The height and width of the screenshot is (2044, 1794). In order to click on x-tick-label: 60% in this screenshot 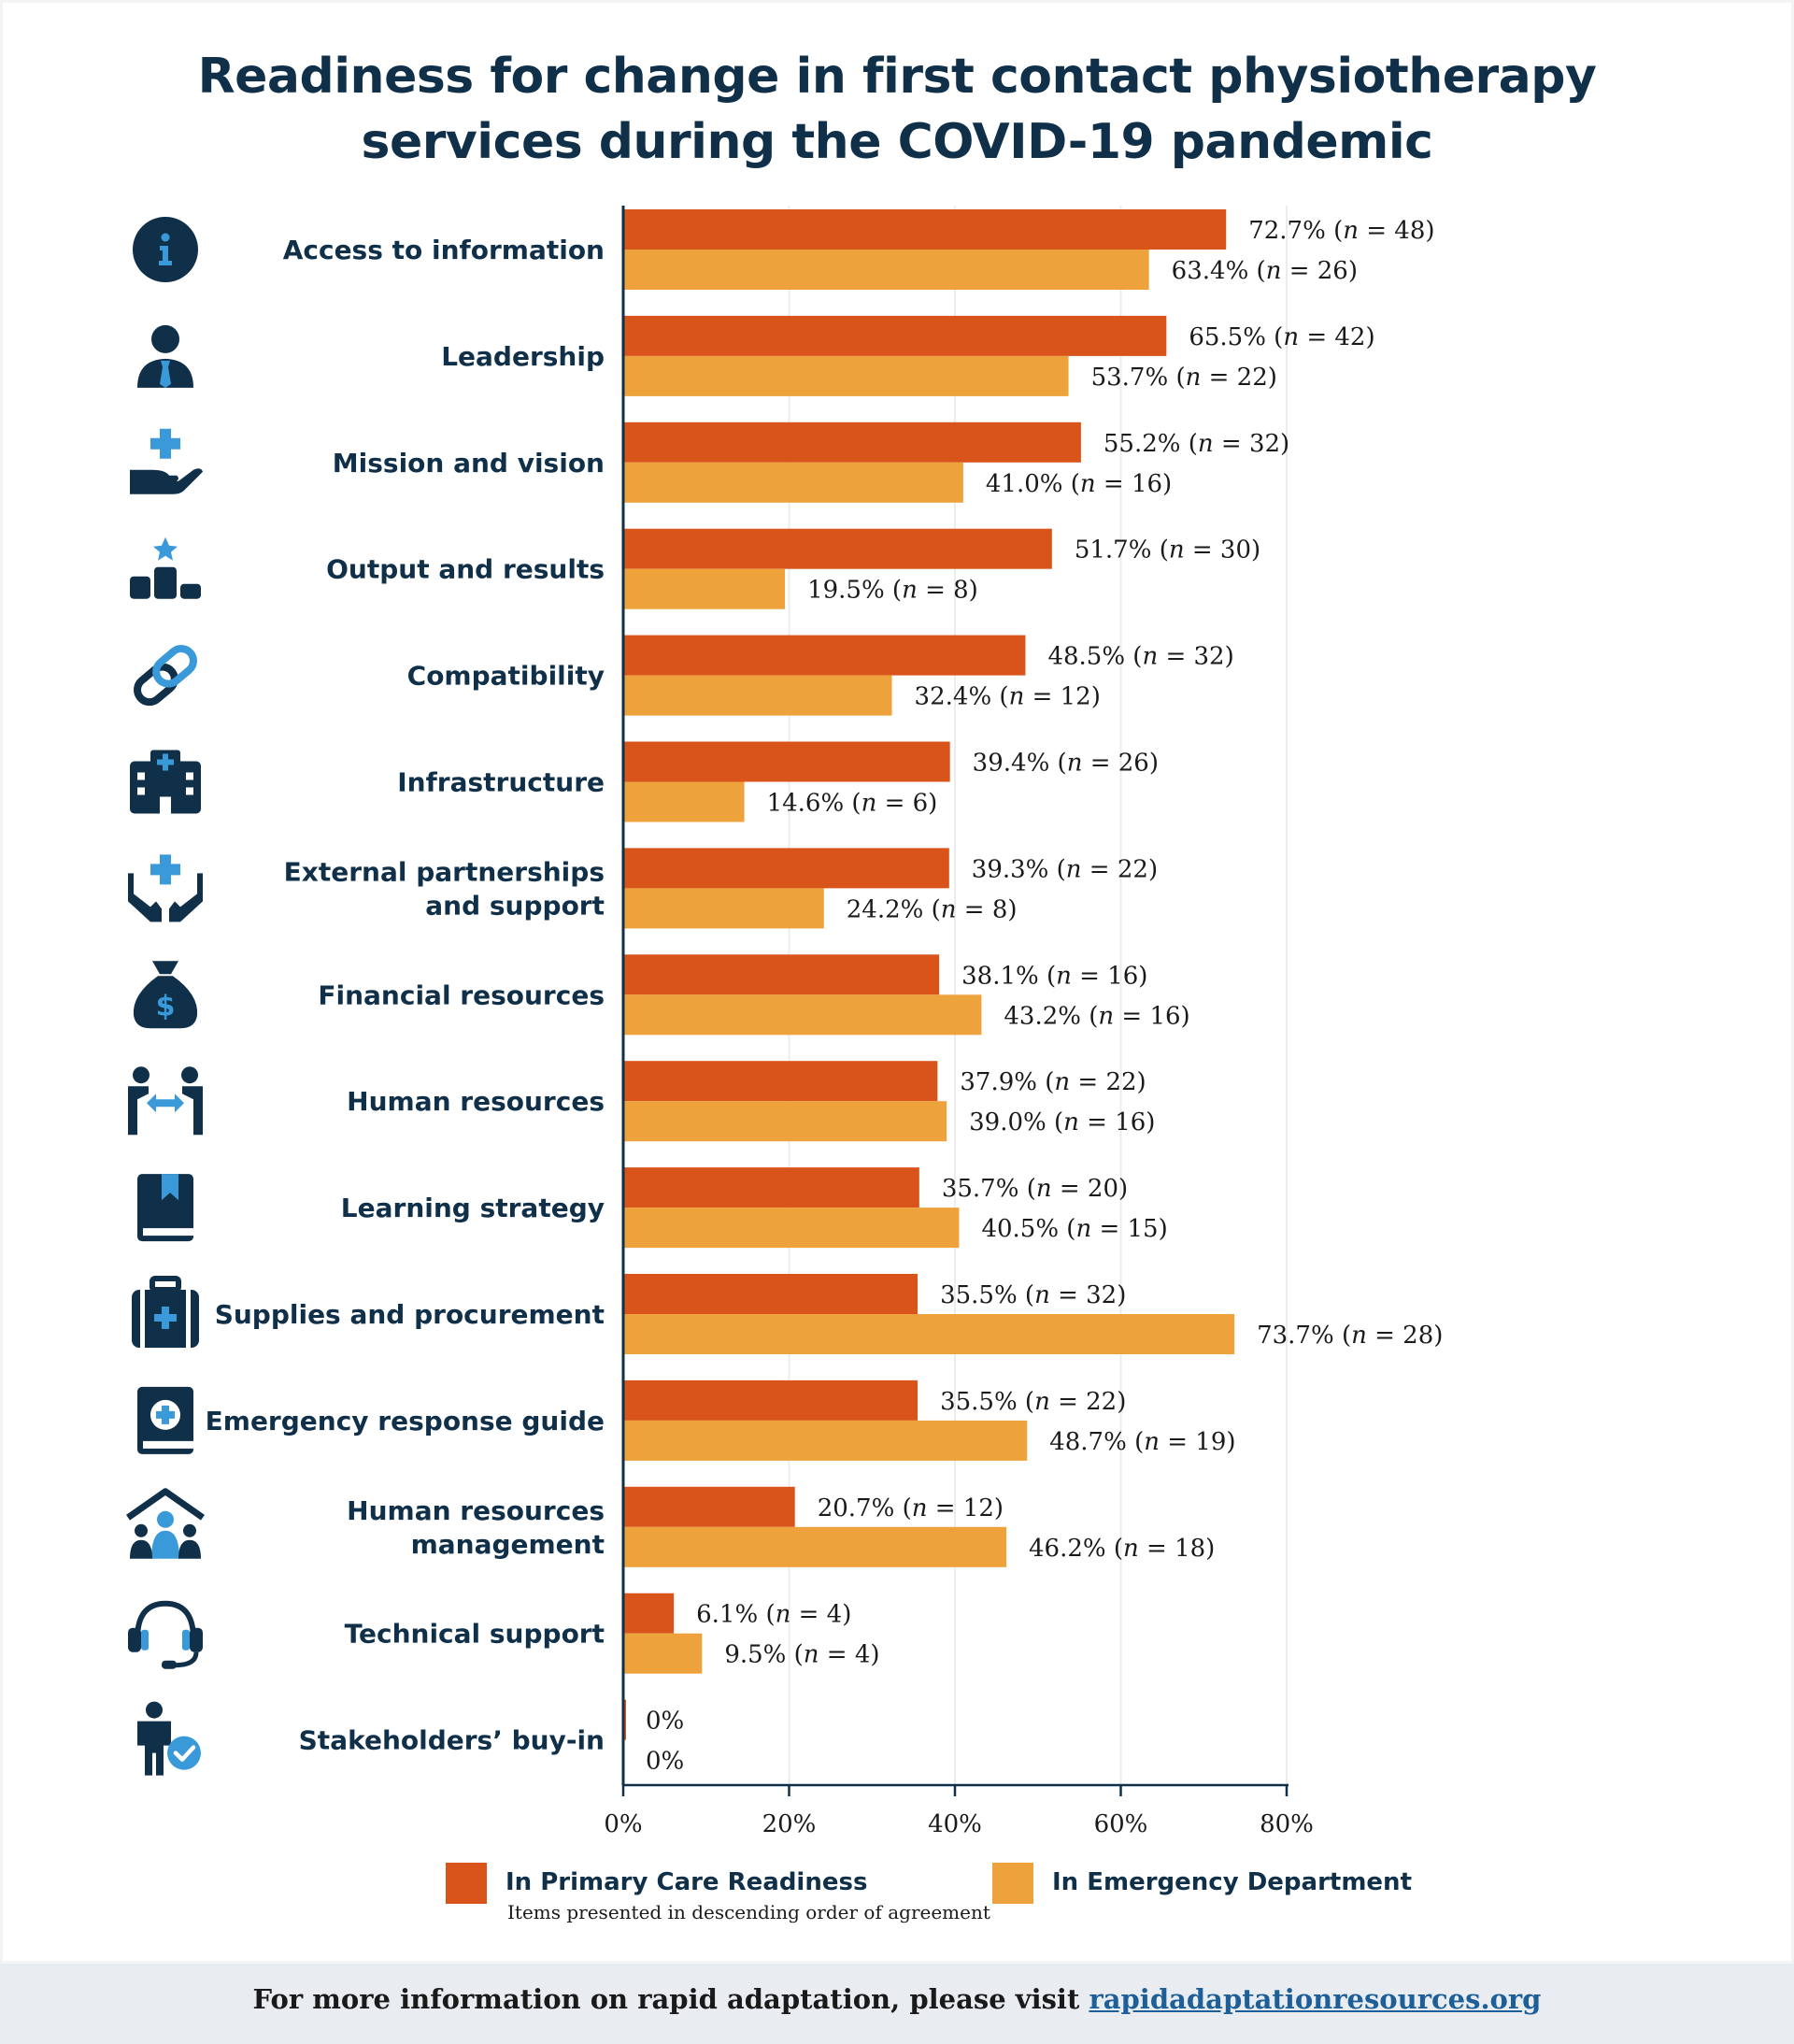, I will do `click(1121, 1824)`.